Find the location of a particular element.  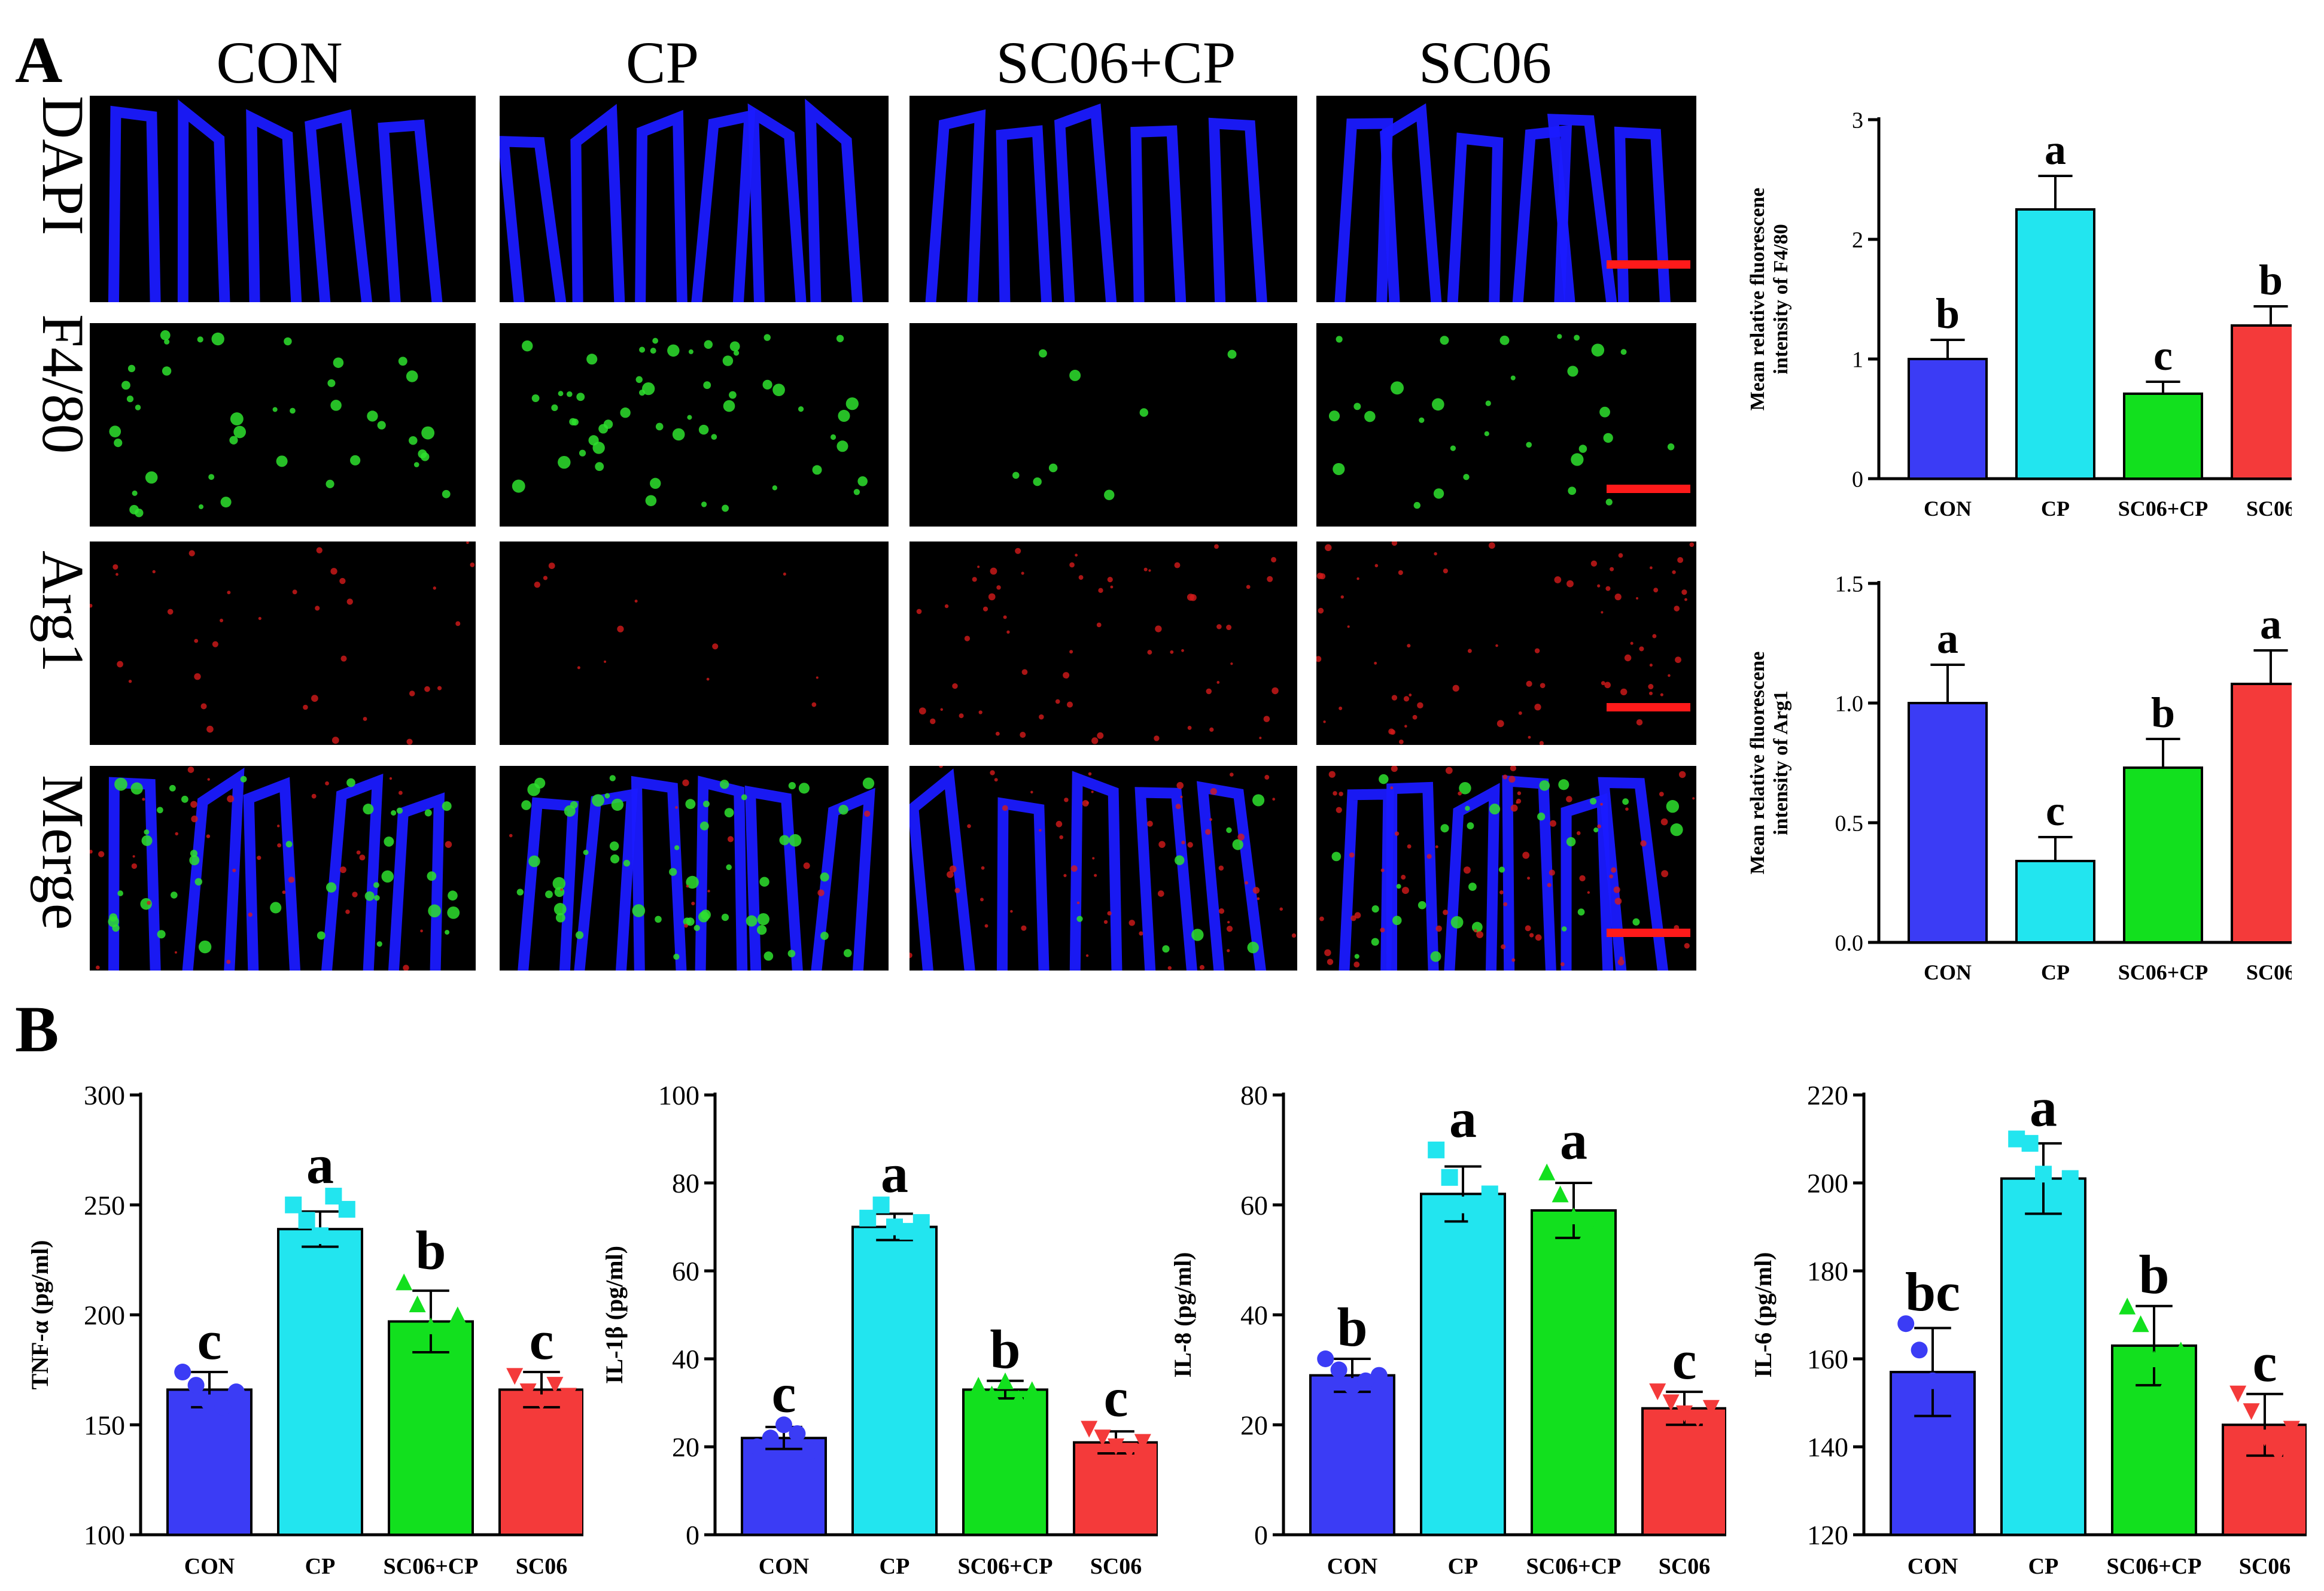

y-tick-label: 20 is located at coordinates (685, 1447).